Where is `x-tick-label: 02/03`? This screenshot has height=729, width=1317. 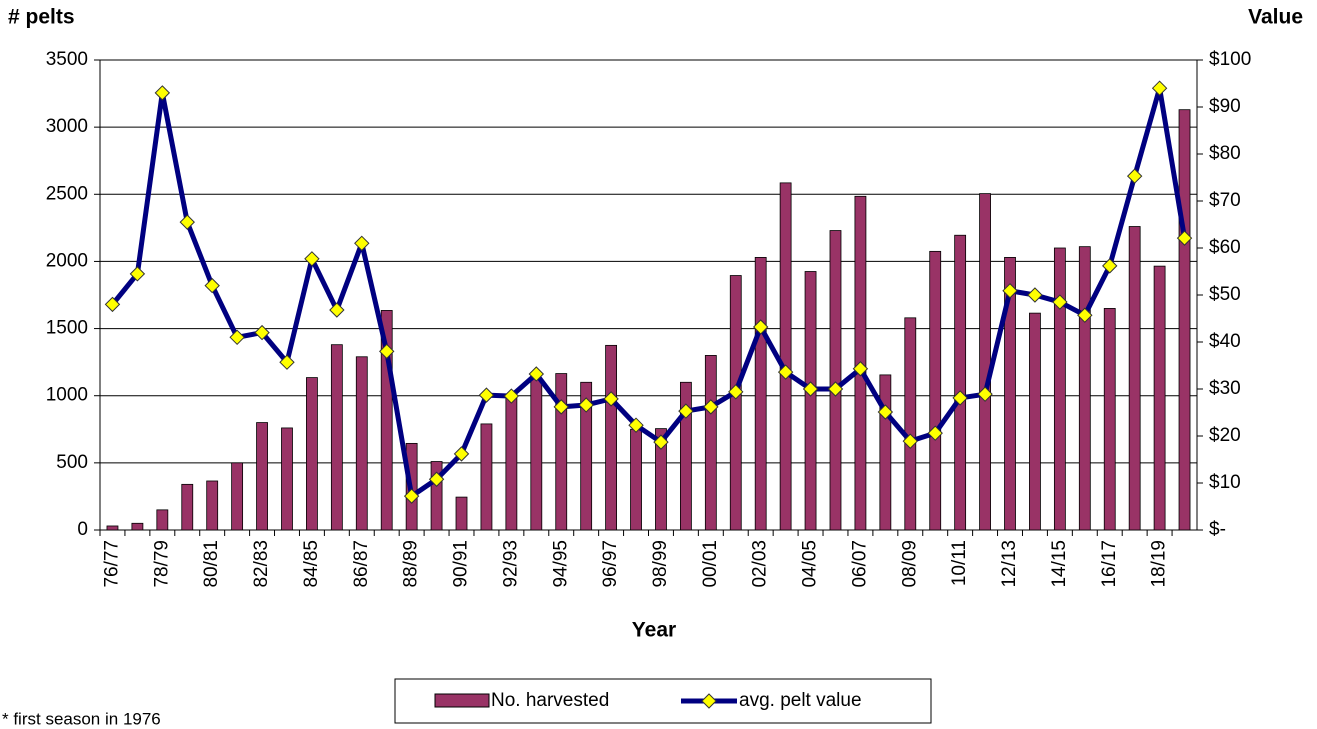 x-tick-label: 02/03 is located at coordinates (760, 564).